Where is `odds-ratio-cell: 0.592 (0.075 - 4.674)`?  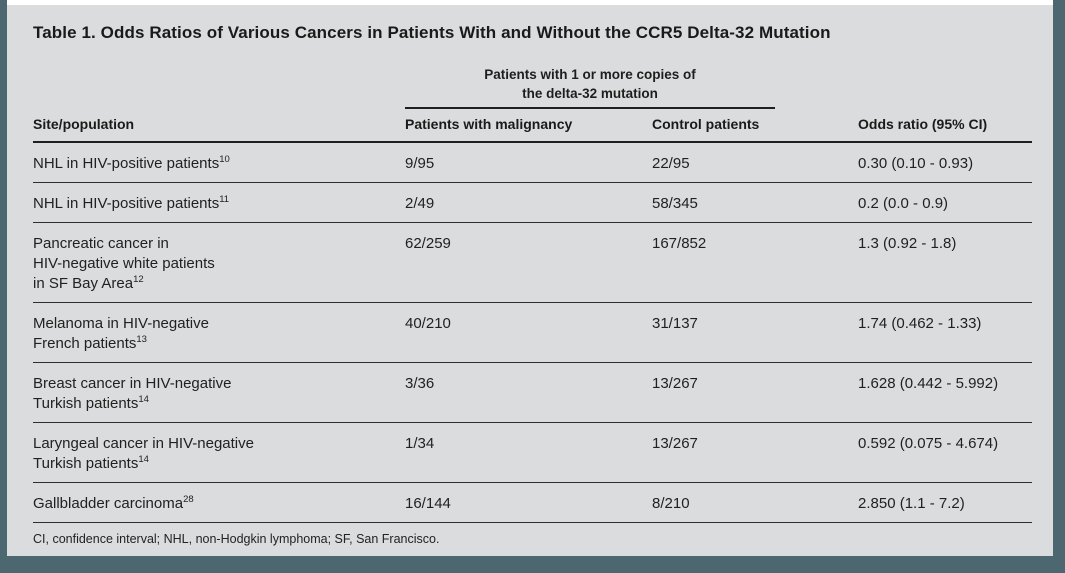 odds-ratio-cell: 0.592 (0.075 - 4.674) is located at coordinates (928, 443).